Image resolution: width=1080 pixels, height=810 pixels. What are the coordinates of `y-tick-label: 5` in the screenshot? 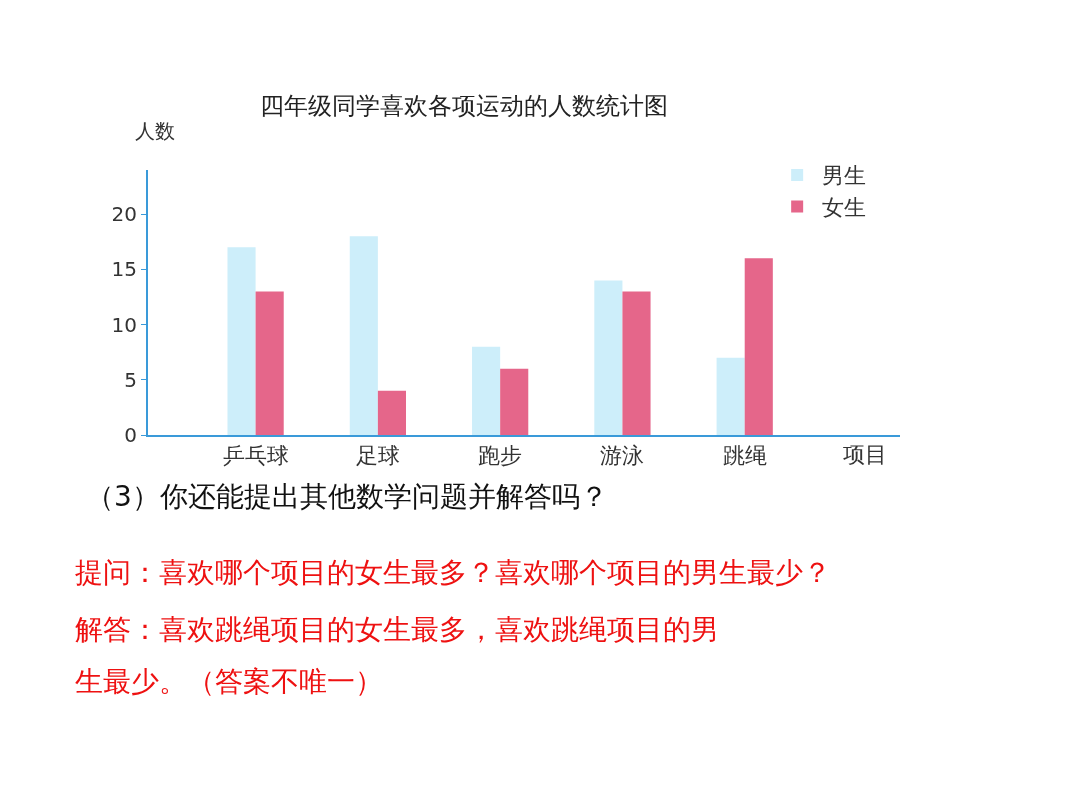 It's located at (130, 379).